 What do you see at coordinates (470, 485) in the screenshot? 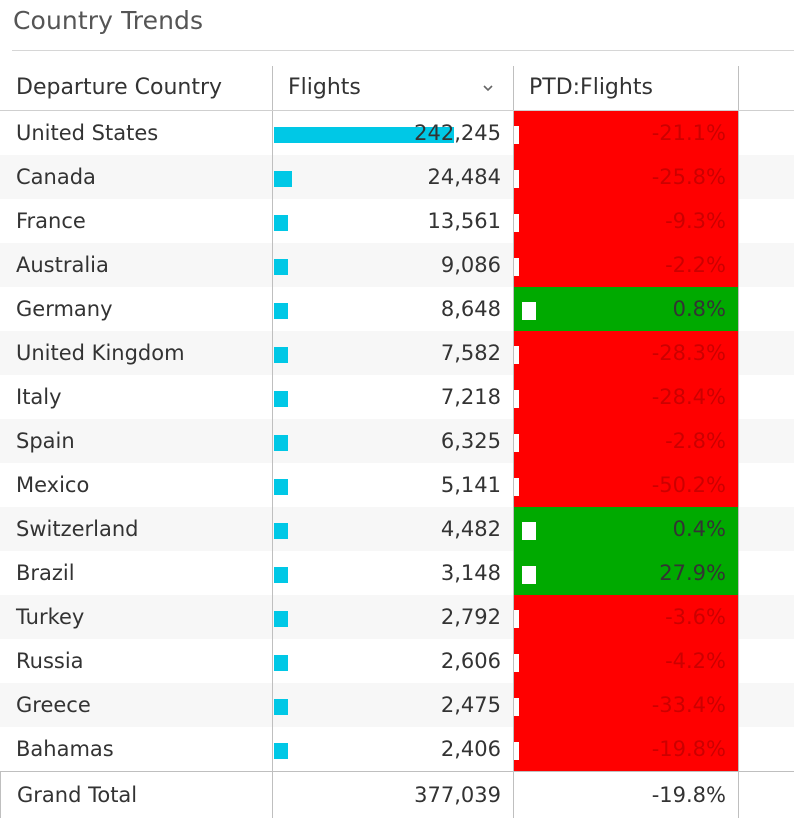
I see `flights-value: 5,141` at bounding box center [470, 485].